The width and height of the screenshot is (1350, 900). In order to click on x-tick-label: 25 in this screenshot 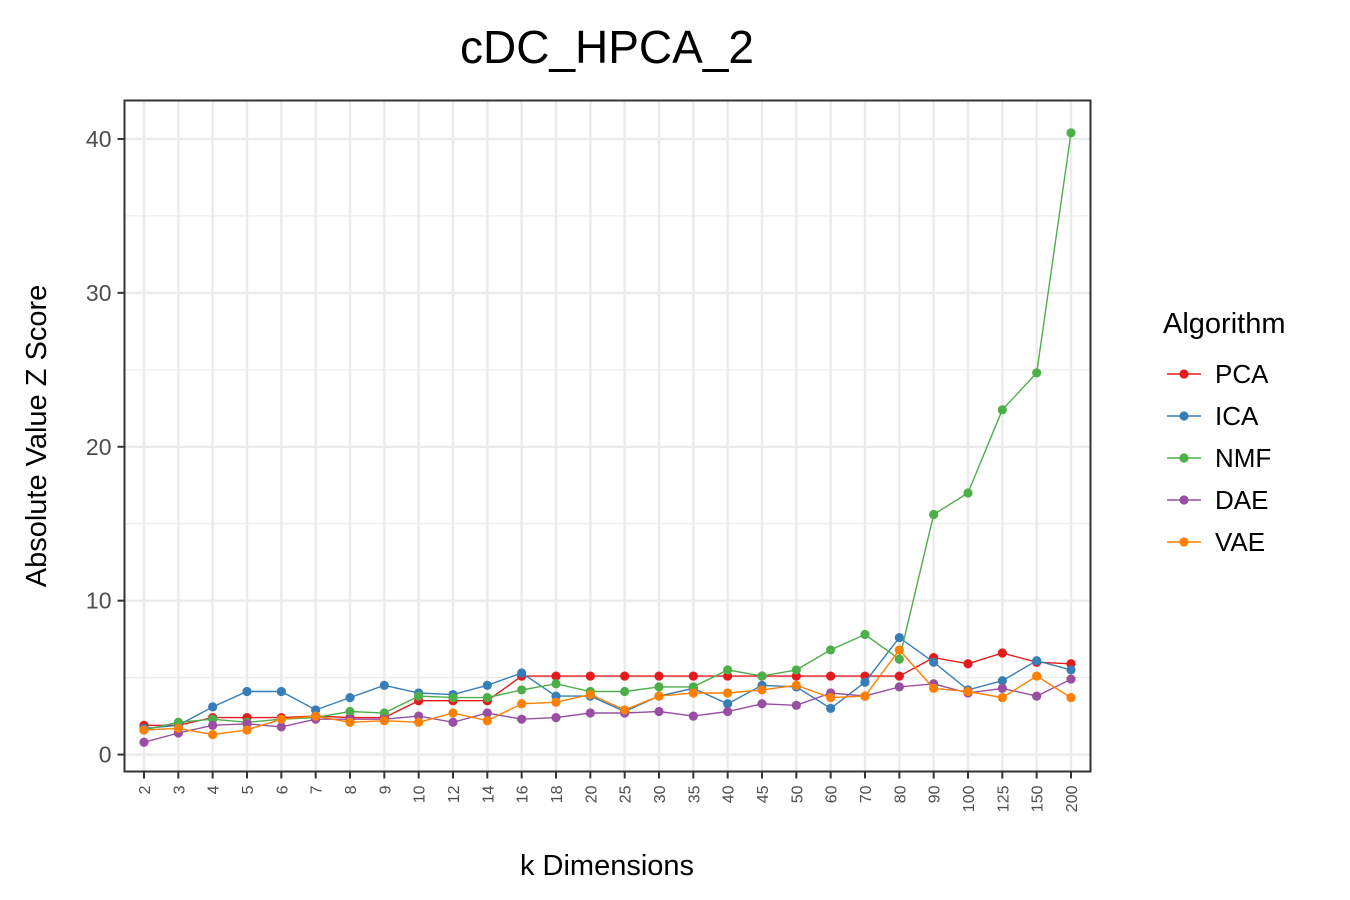, I will do `click(626, 794)`.